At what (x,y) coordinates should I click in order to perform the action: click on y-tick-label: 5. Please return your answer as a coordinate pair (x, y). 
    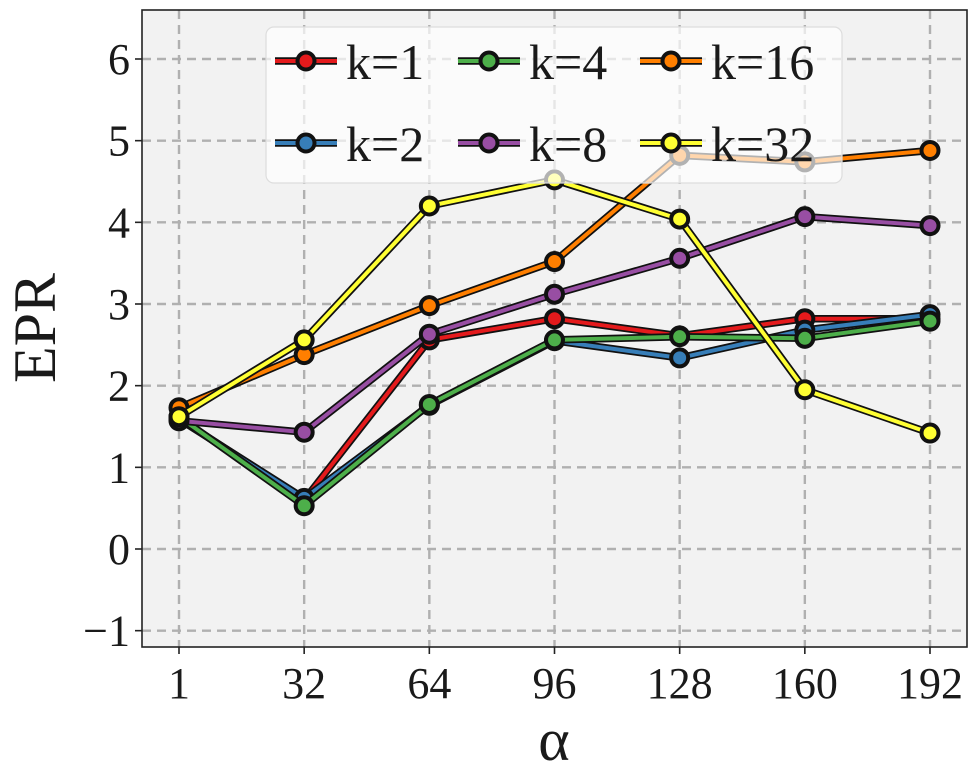
    Looking at the image, I should click on (119, 141).